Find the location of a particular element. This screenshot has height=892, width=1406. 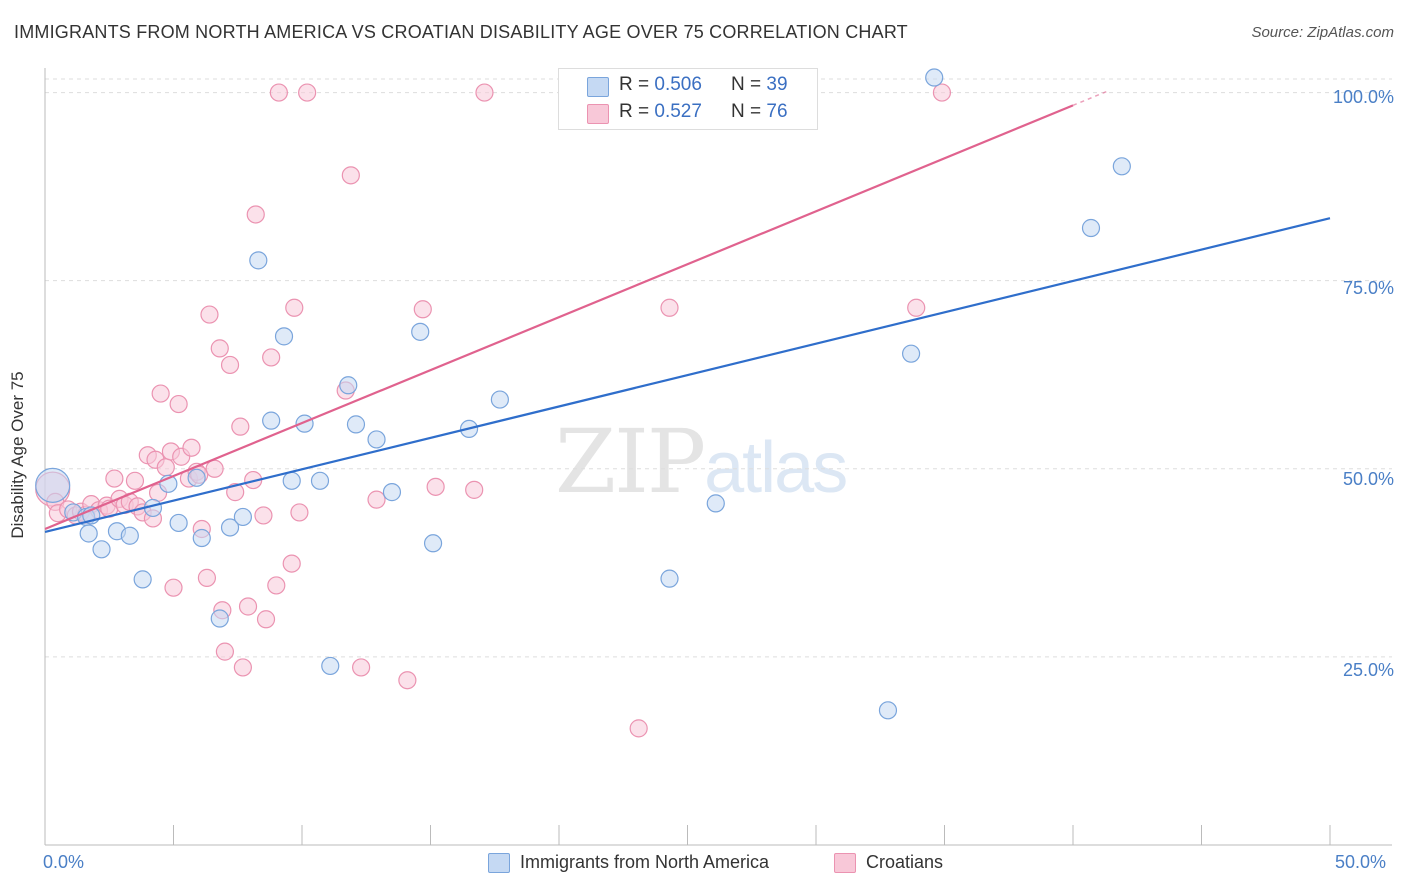

trend-line-croatians-extension is located at coordinates (1091, 98).